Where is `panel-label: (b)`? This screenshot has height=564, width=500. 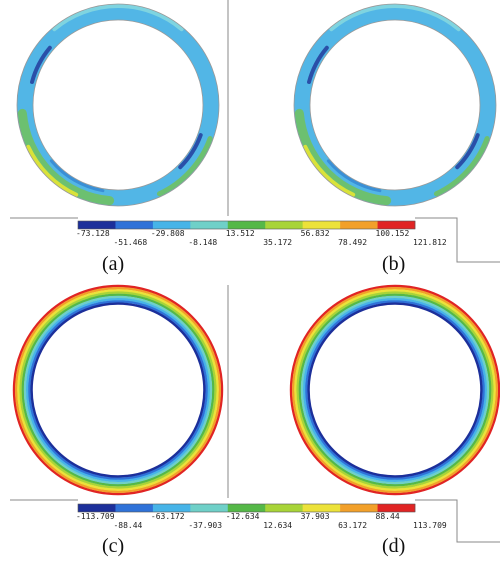
panel-label: (b) is located at coordinates (393, 264).